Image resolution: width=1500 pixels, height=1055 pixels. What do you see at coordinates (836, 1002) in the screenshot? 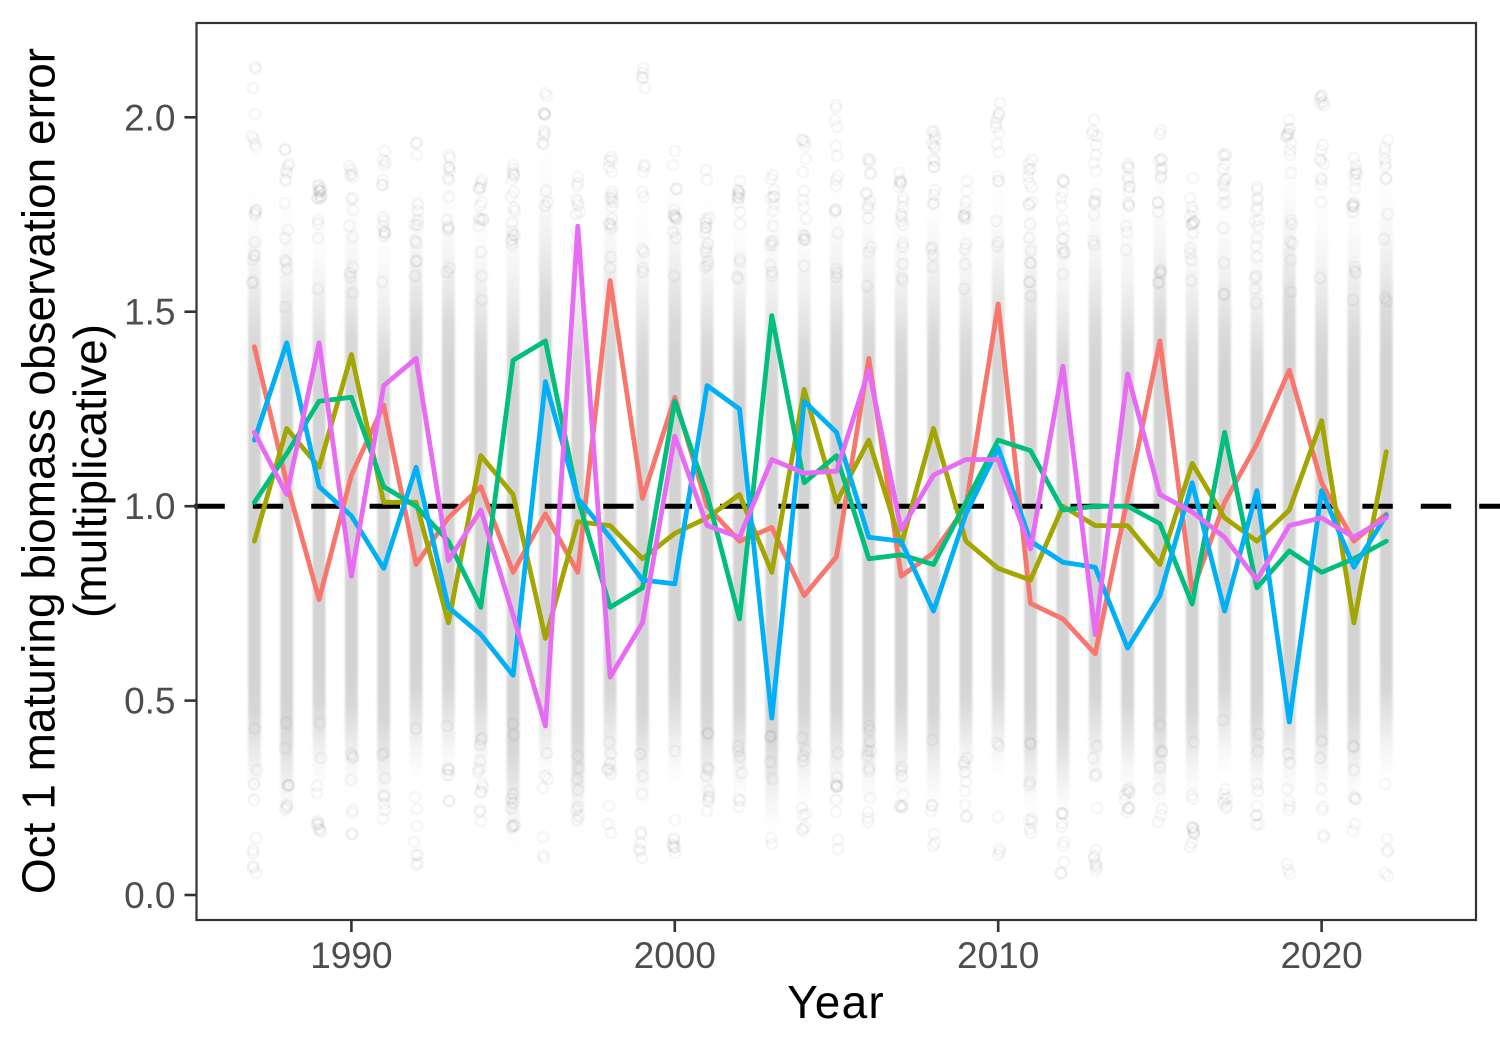
I see `svg-text: Year` at bounding box center [836, 1002].